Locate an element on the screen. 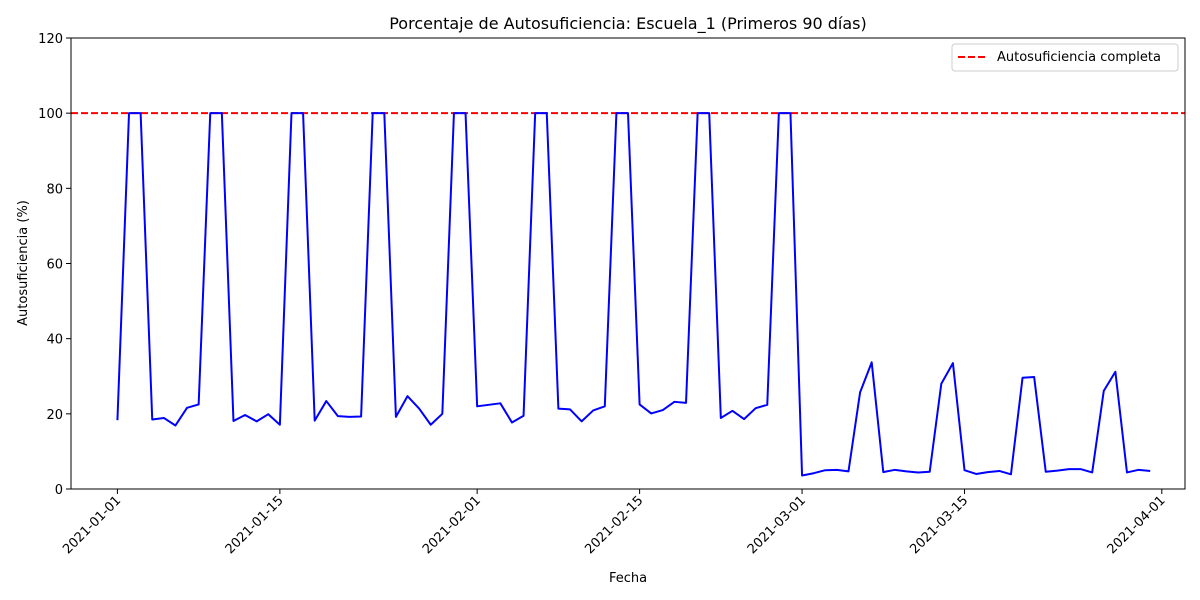 The width and height of the screenshot is (1200, 600). y-tick-label: 120 is located at coordinates (50, 39).